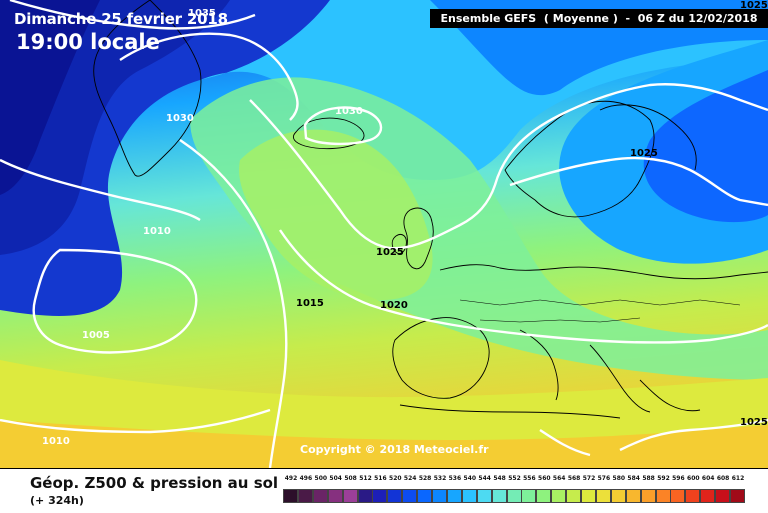  Describe the element at coordinates (154, 483) in the screenshot. I see `parameter-title: Géop. Z500 & pression au sol` at that location.